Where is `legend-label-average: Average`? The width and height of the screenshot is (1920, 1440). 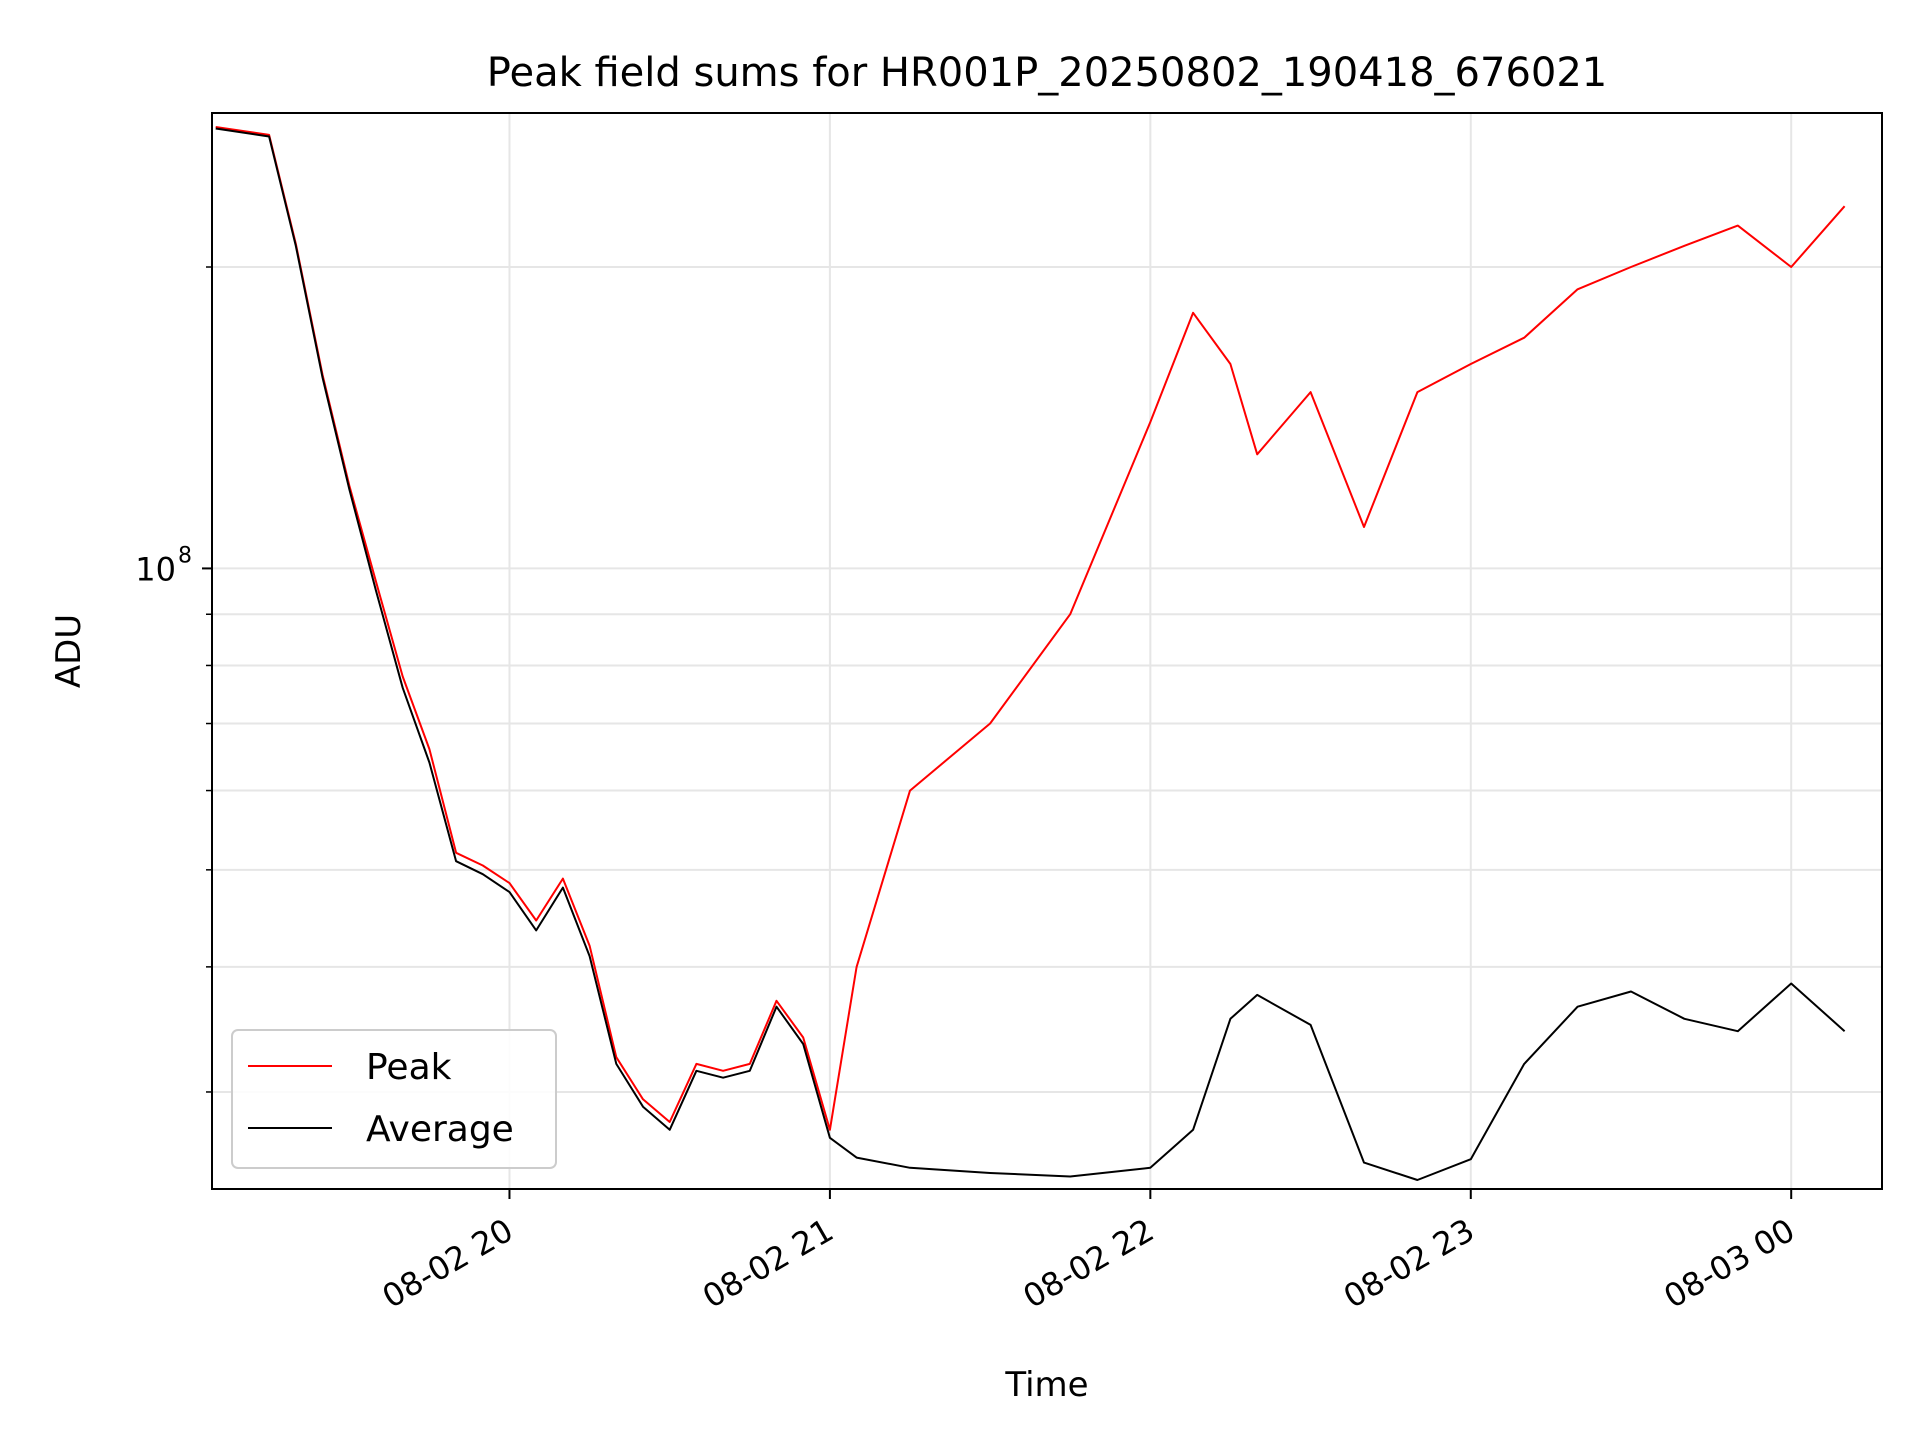
legend-label-average: Average is located at coordinates (440, 1129).